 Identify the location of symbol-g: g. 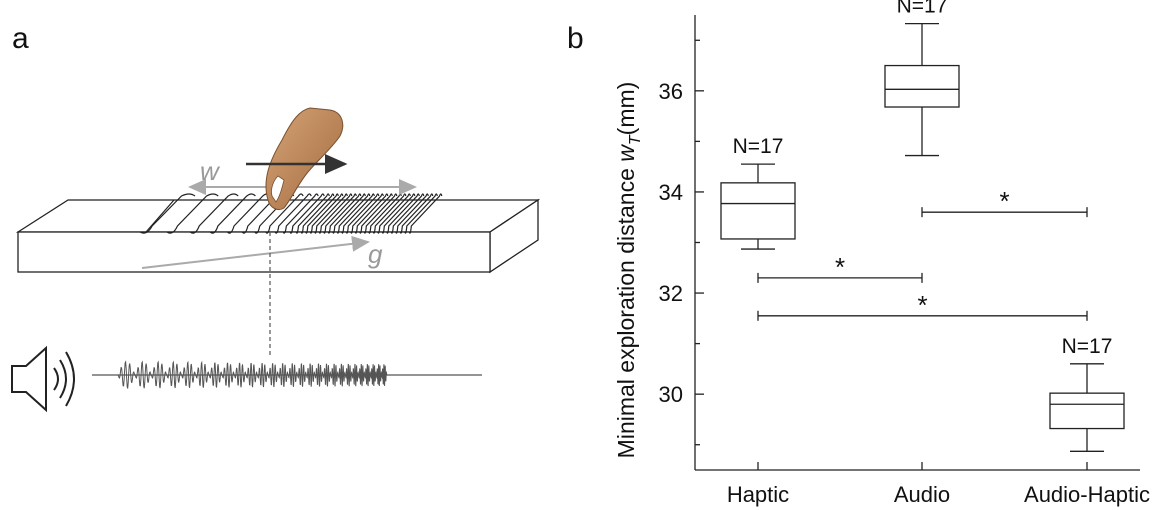
(375, 254).